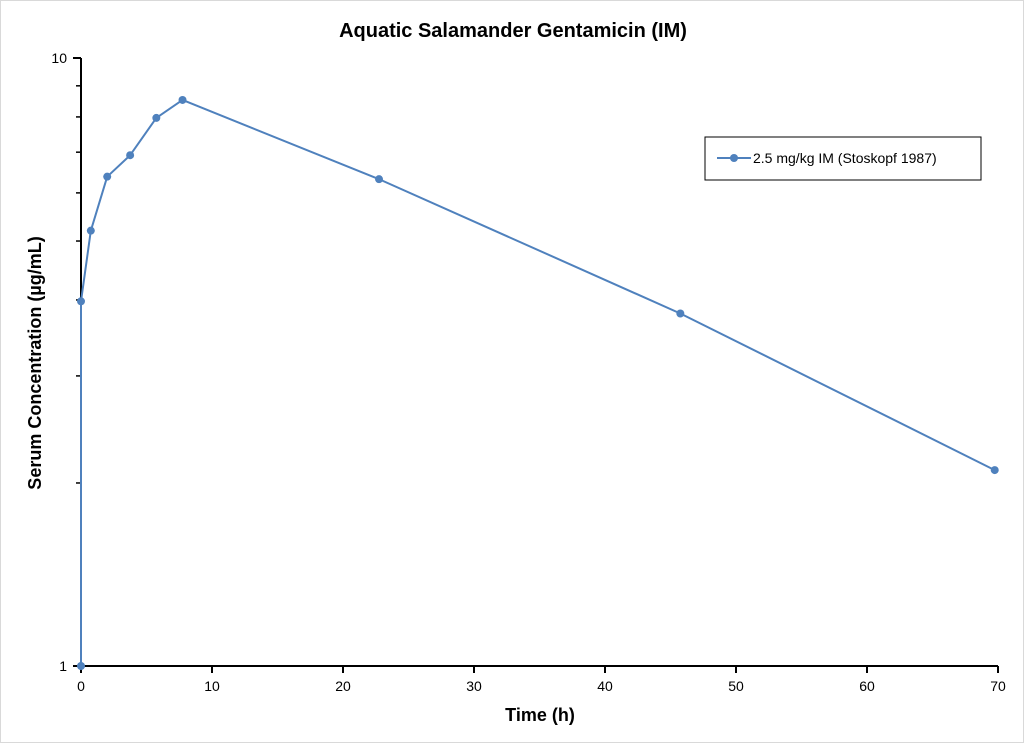  What do you see at coordinates (540, 715) in the screenshot?
I see `x-axis-title: Time (h)` at bounding box center [540, 715].